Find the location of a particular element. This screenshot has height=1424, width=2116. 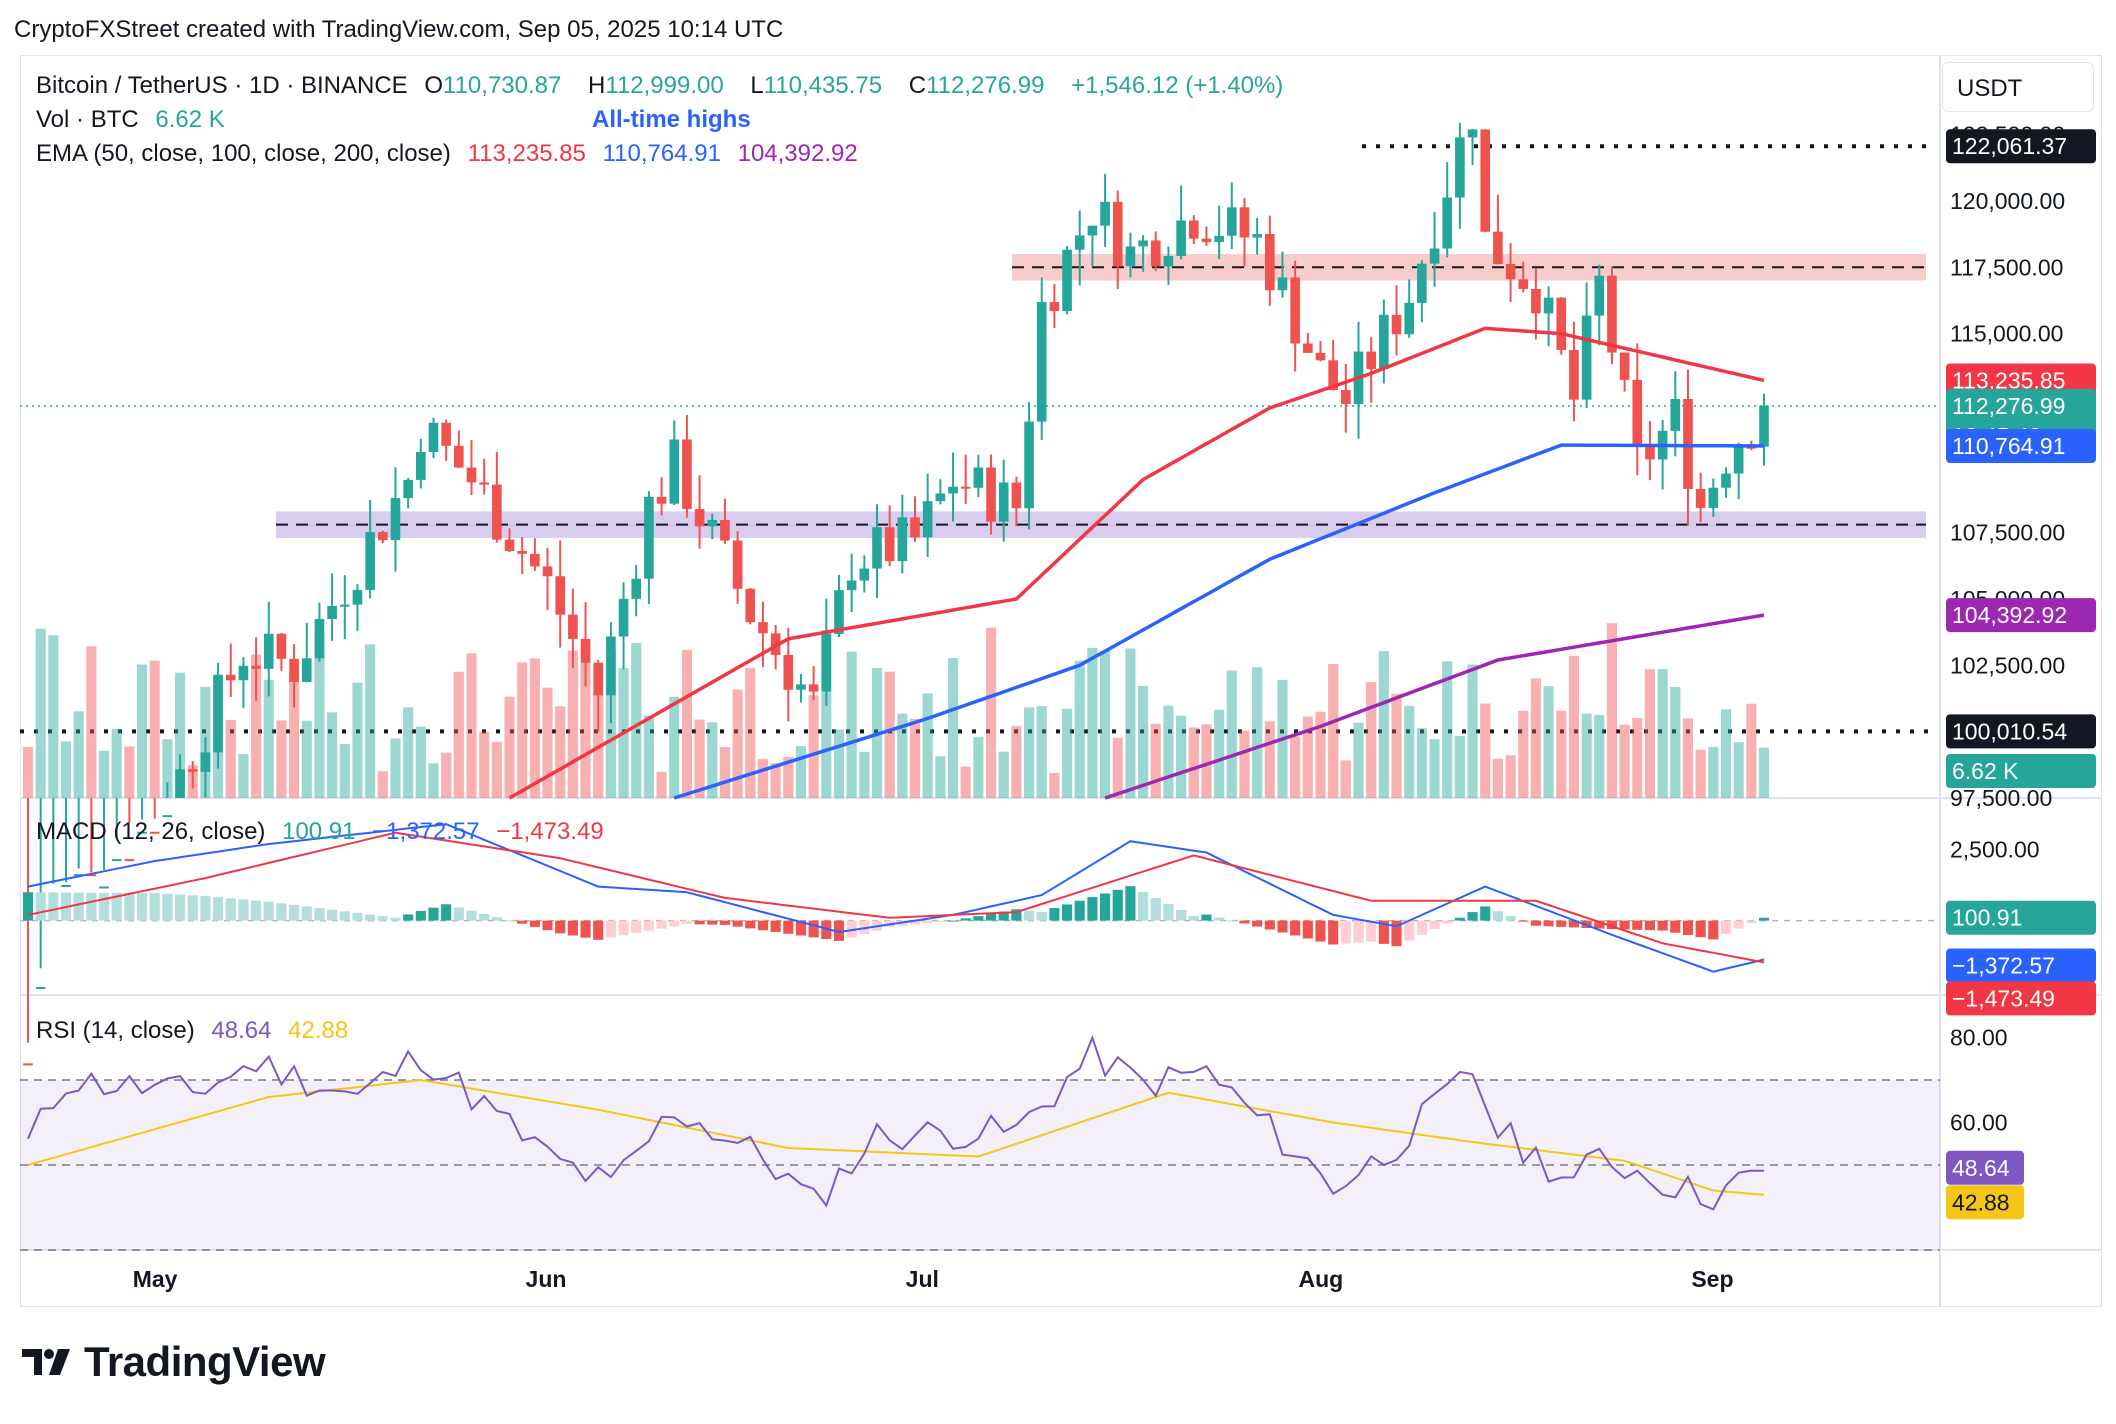

legend-ema-label: EMA (50, close, 100, close, 200, close) is located at coordinates (243, 153).